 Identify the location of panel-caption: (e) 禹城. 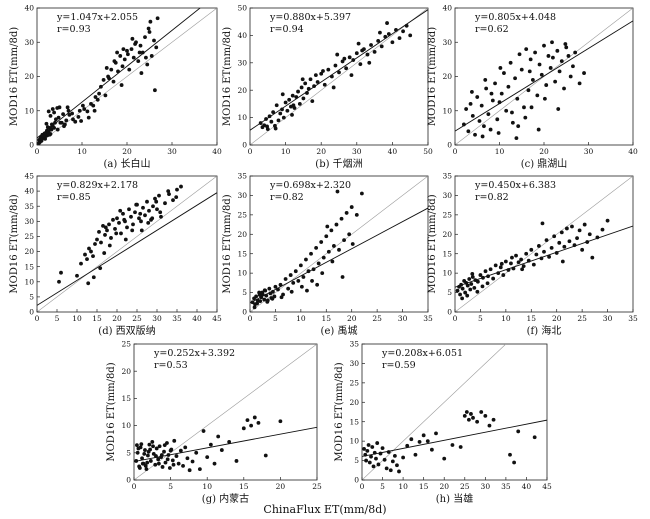
(339, 330).